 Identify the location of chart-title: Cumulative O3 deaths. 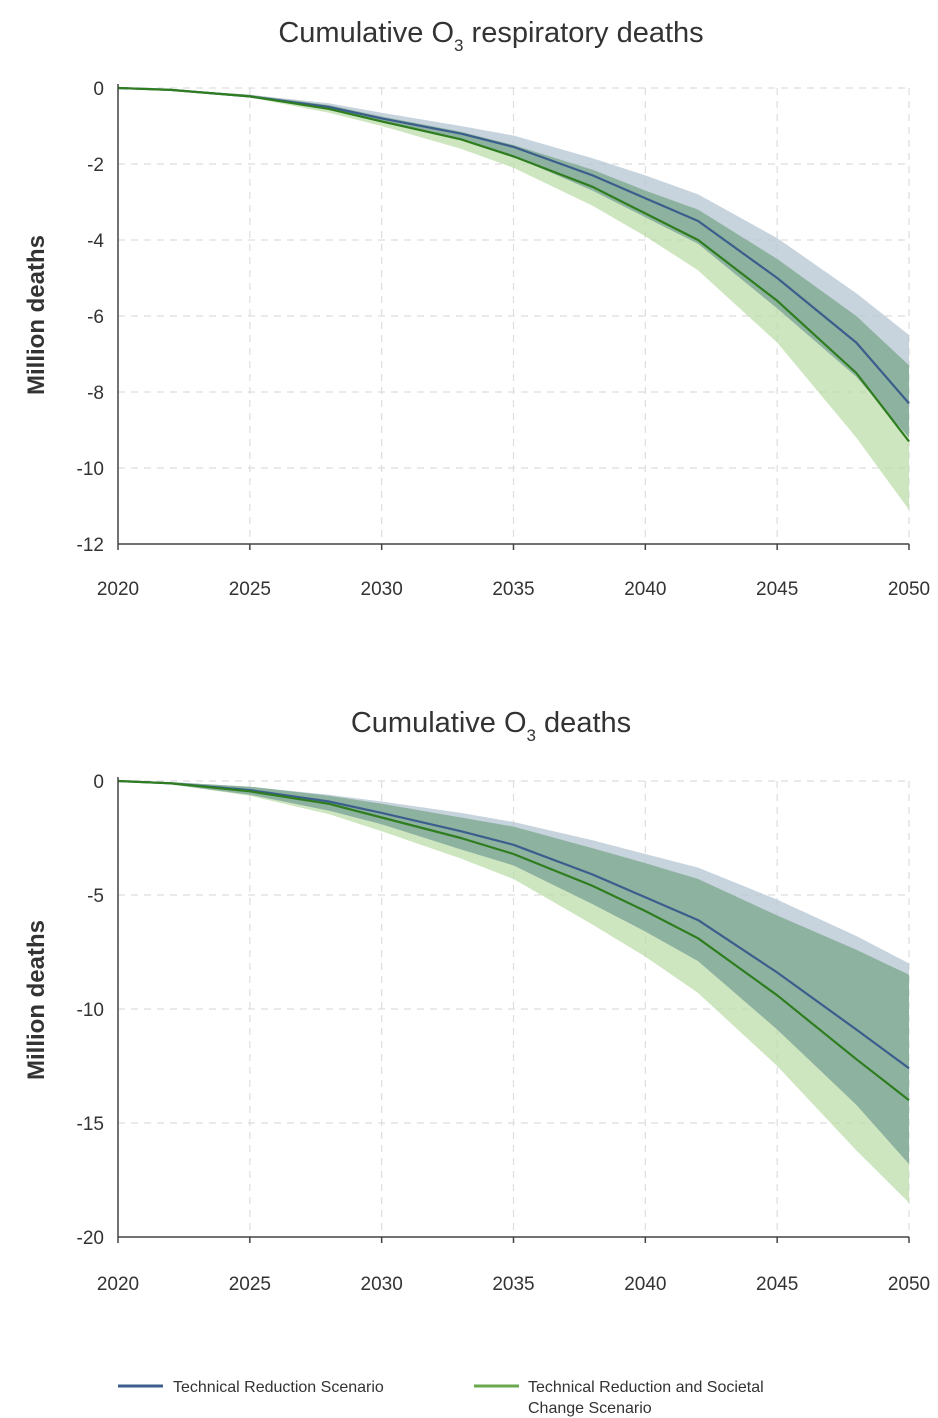
(491, 726).